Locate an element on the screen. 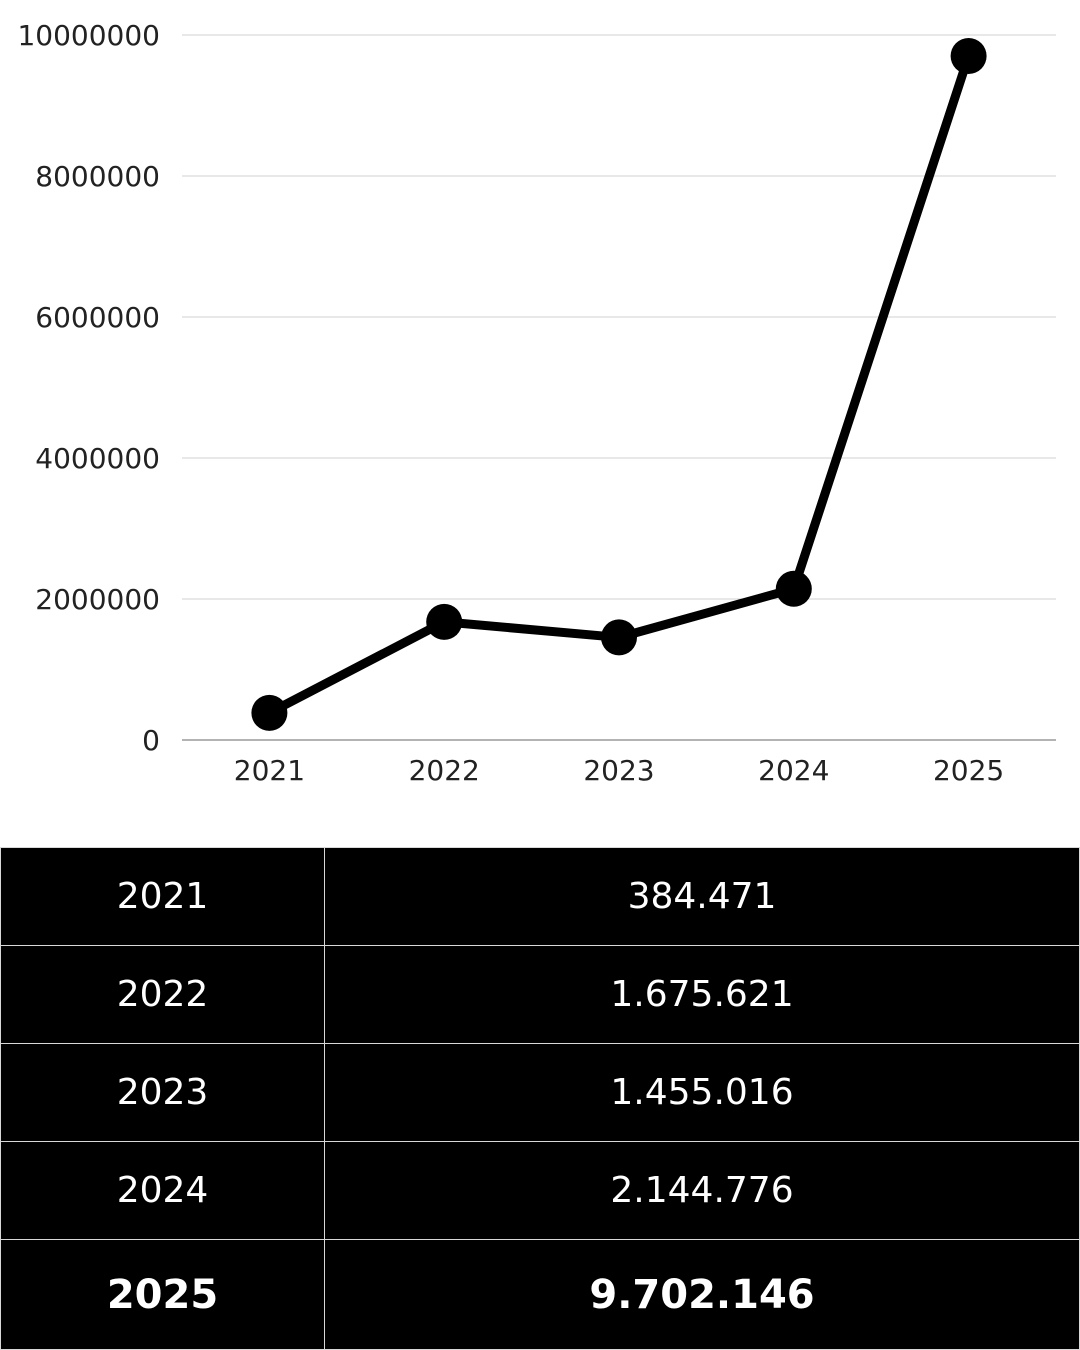 The height and width of the screenshot is (1350, 1080). year-cell: 2024 is located at coordinates (162, 1191).